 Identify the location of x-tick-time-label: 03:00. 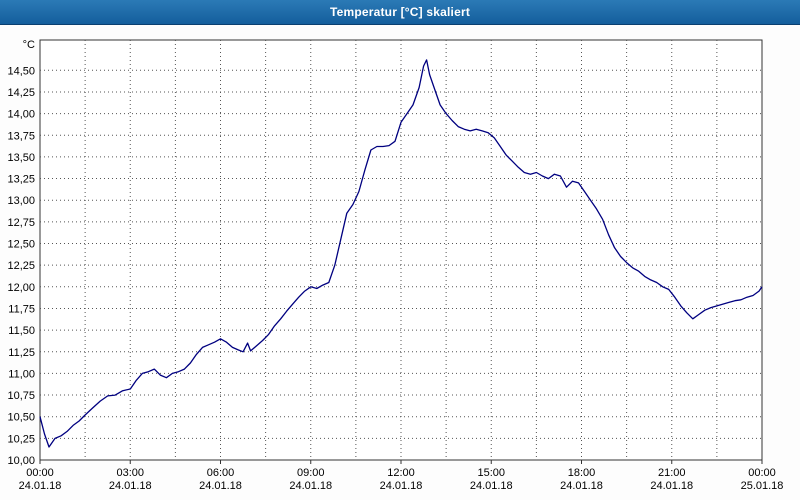
(130, 473).